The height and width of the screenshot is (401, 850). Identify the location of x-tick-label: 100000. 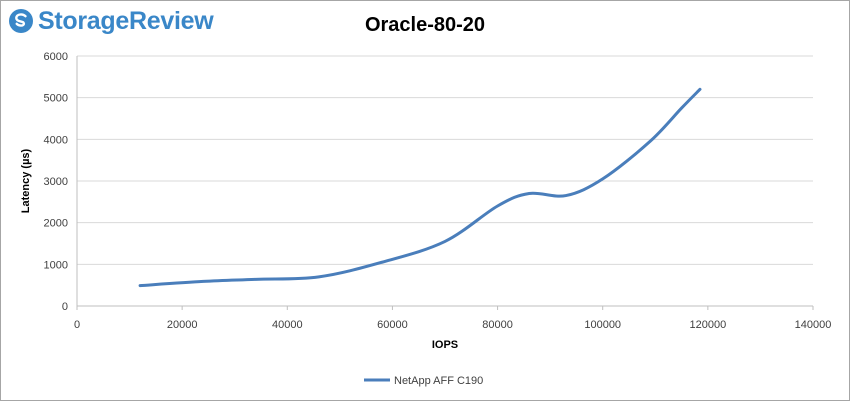
(602, 325).